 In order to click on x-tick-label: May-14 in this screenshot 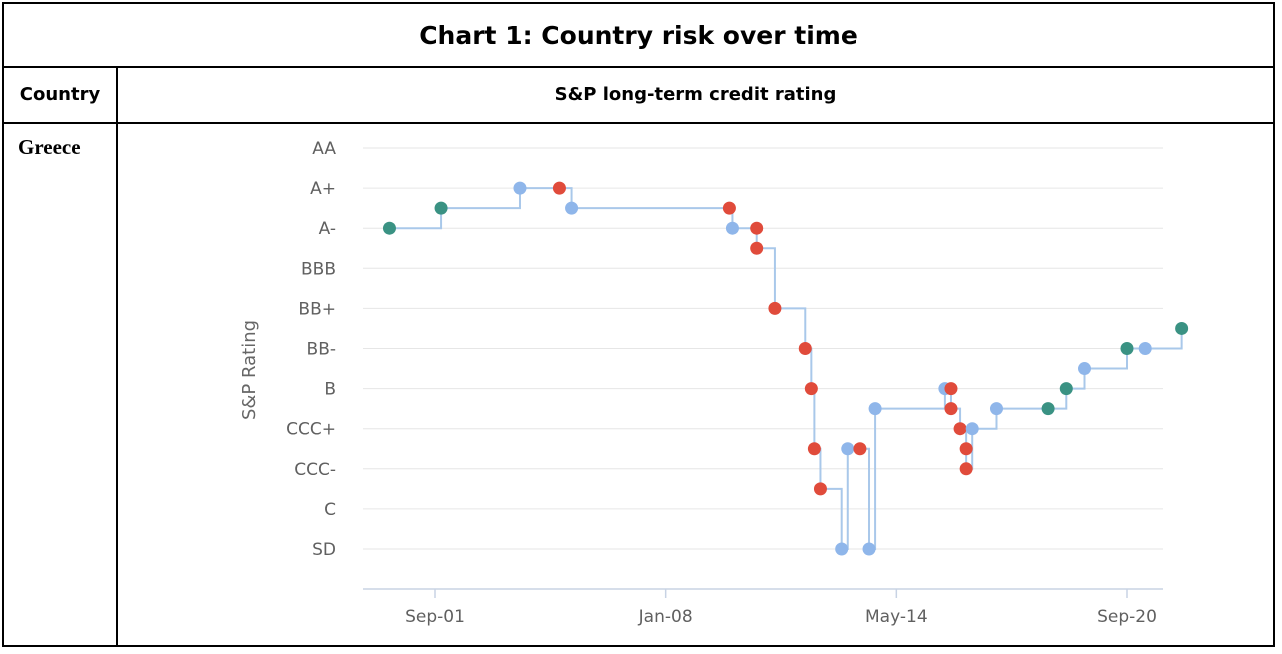, I will do `click(896, 617)`.